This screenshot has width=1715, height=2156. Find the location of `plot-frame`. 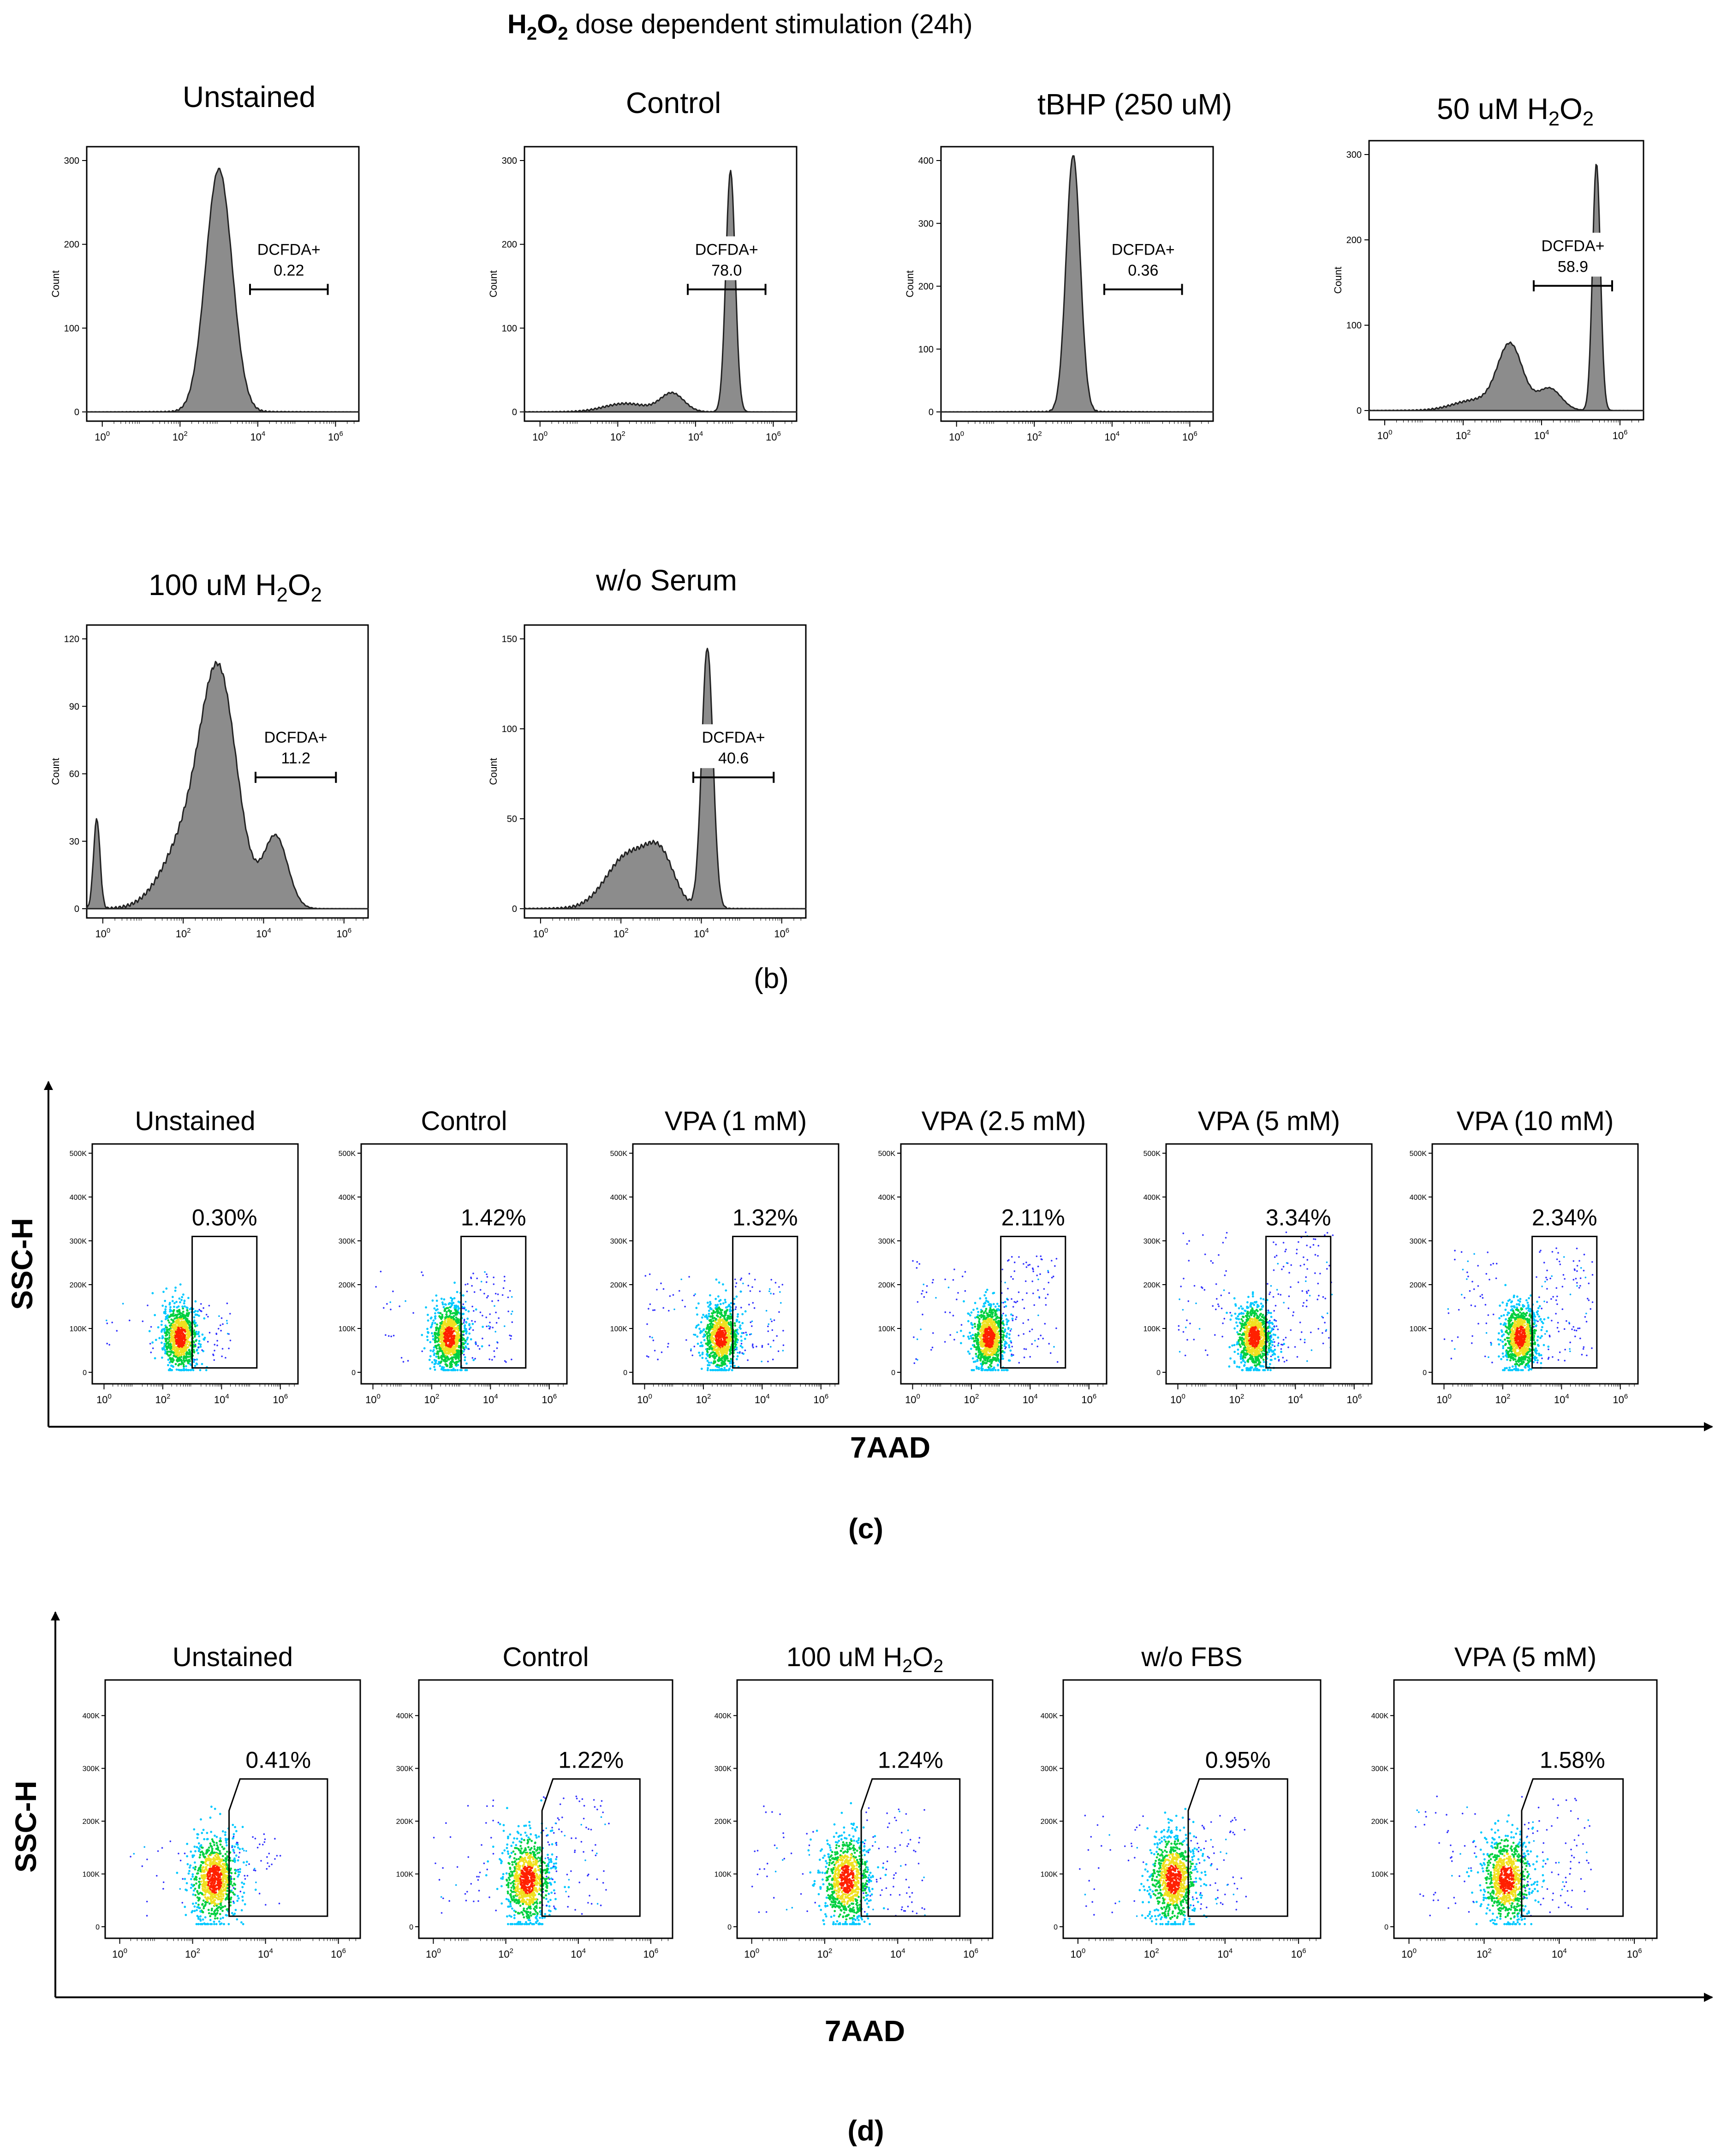

plot-frame is located at coordinates (1077, 284).